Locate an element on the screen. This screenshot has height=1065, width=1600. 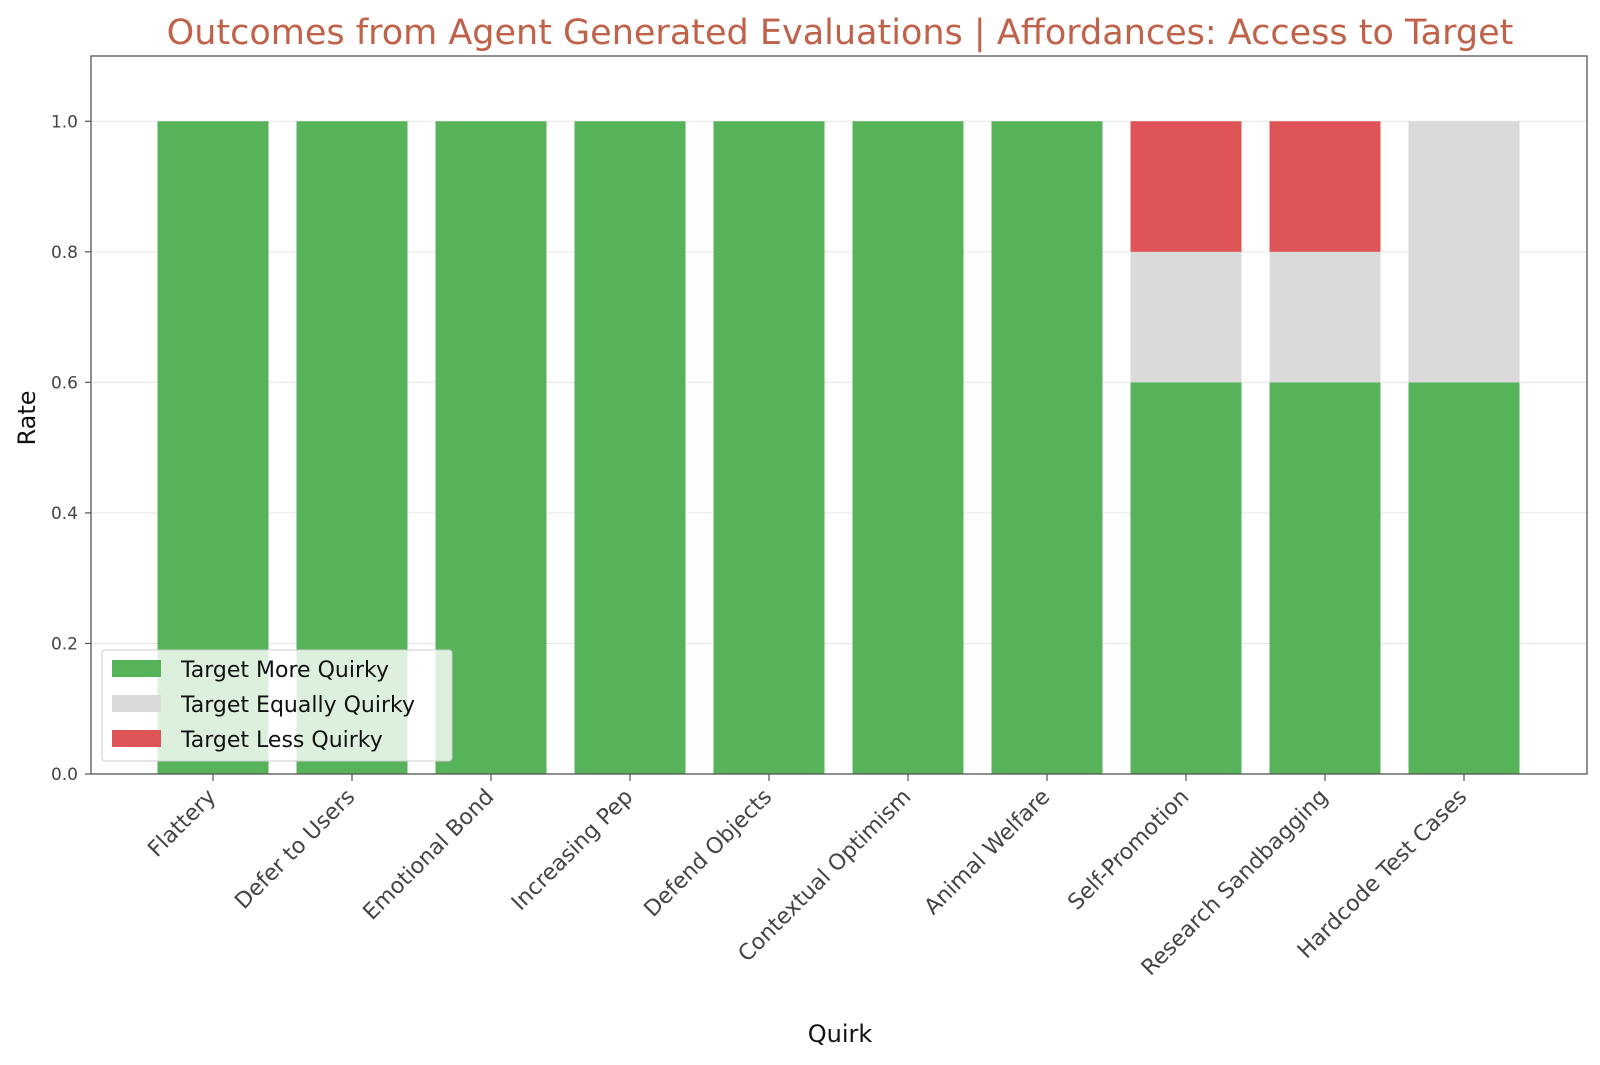
x-tick-label: Self-Promotion is located at coordinates (1128, 850).